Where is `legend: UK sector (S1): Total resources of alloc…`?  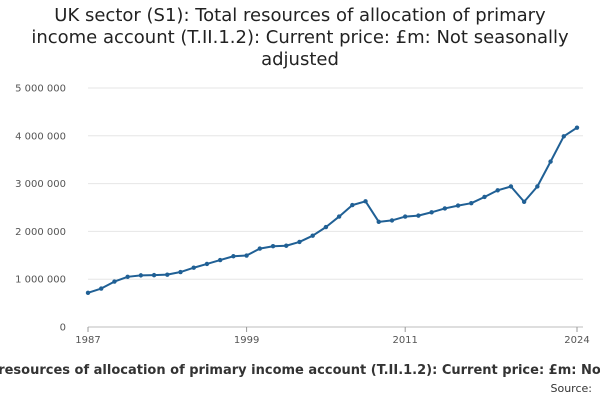
legend: UK sector (S1): Total resources of alloc… is located at coordinates (300, 372).